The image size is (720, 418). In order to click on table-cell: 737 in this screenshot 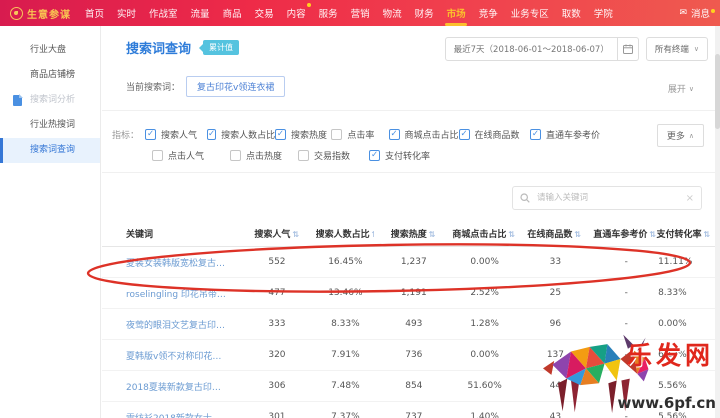, I will do `click(414, 415)`.